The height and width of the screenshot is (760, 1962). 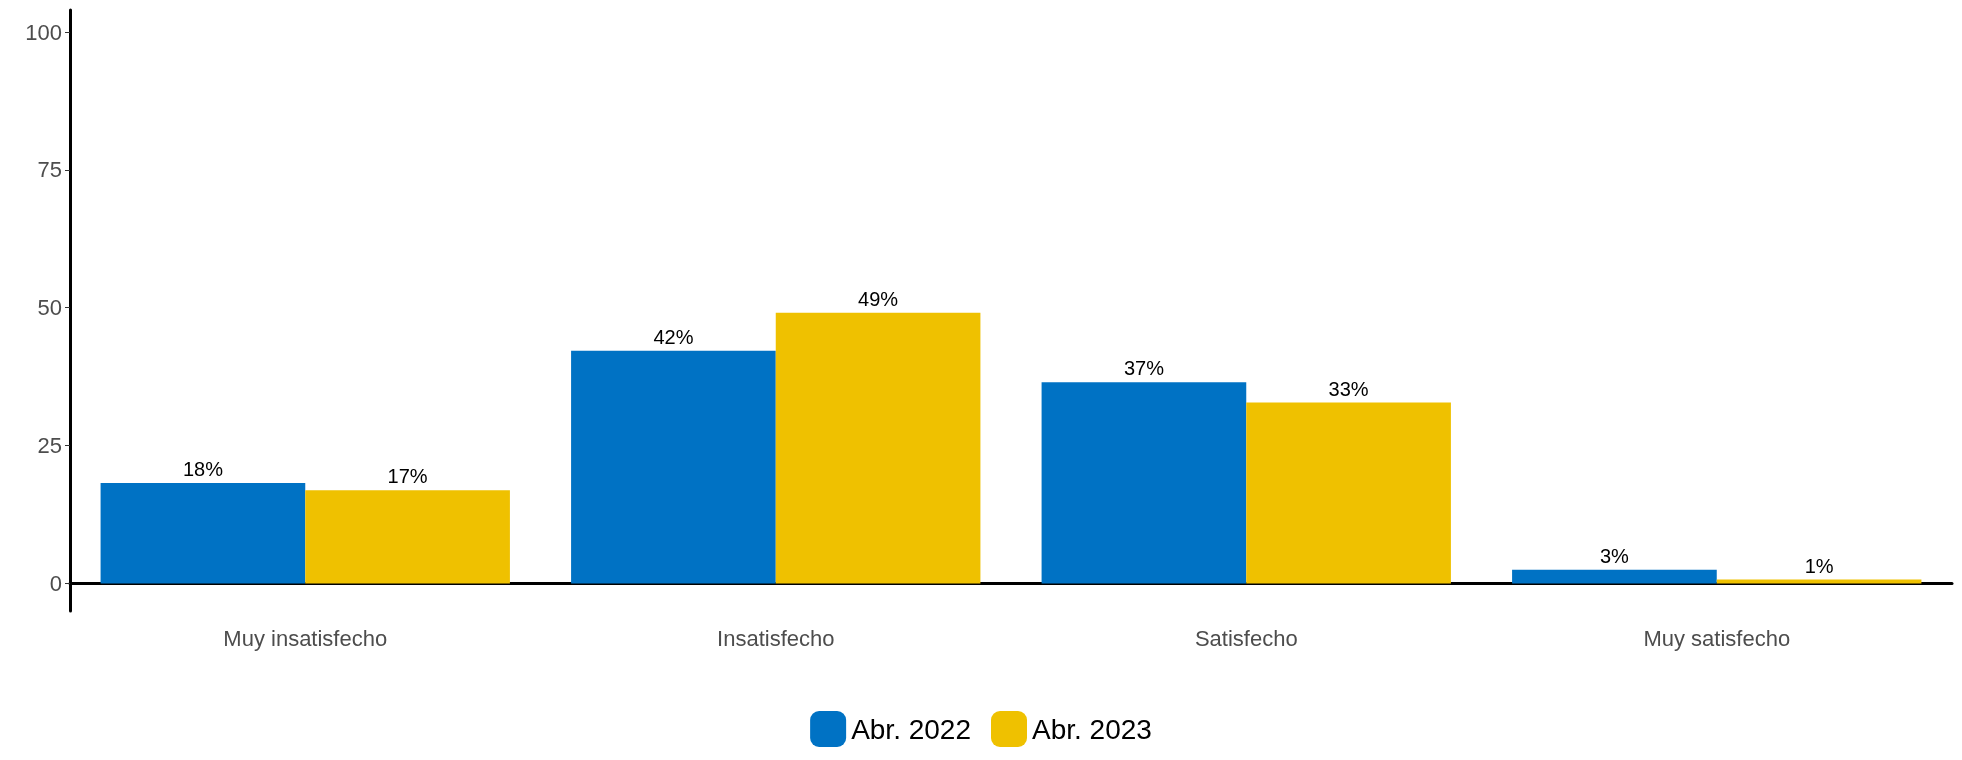 What do you see at coordinates (305, 638) in the screenshot?
I see `x-tick-label: Muy insatisfecho` at bounding box center [305, 638].